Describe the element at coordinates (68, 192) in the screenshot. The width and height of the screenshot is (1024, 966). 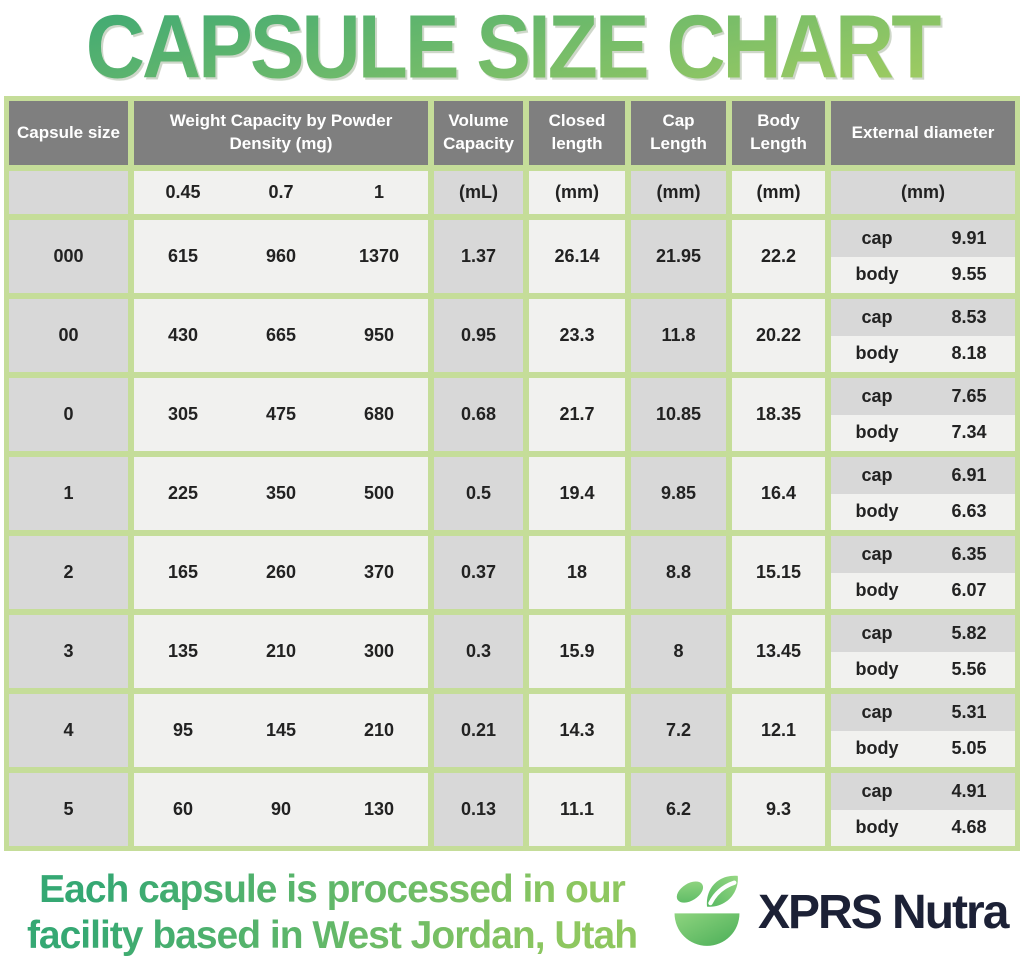
I see `units-capsule-size-cell` at that location.